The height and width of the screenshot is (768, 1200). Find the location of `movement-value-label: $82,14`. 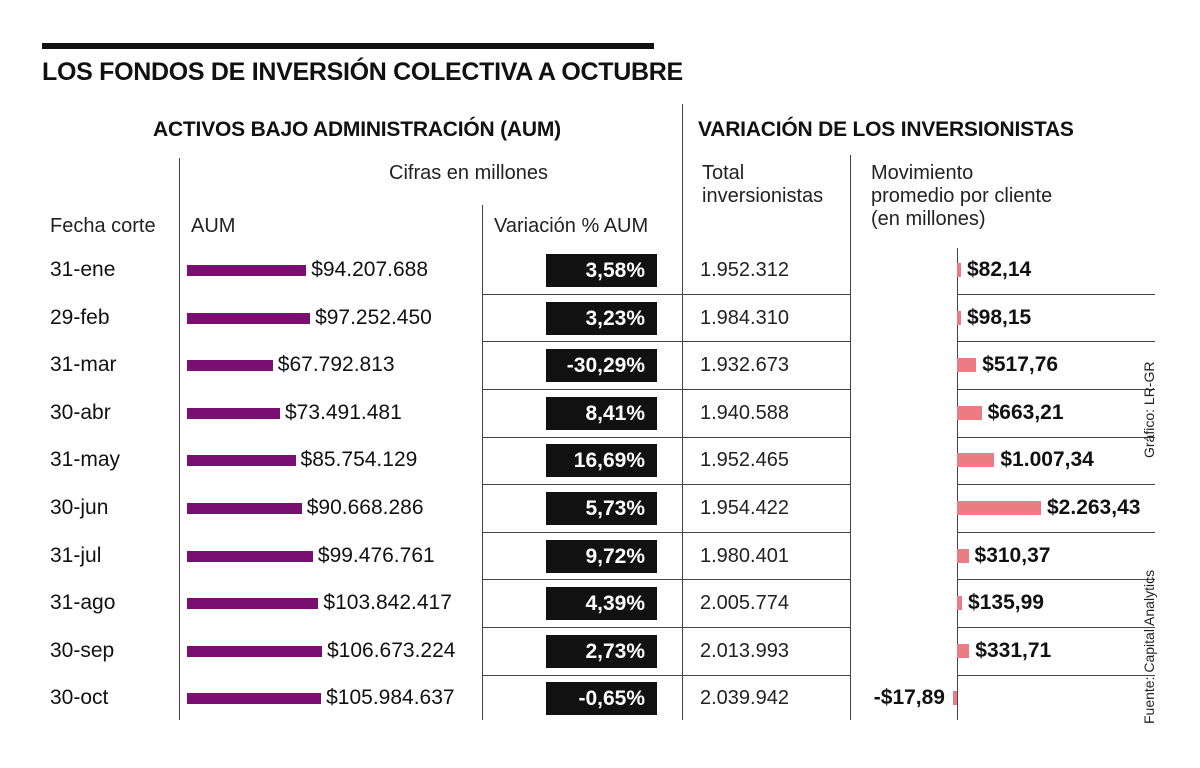

movement-value-label: $82,14 is located at coordinates (999, 269).